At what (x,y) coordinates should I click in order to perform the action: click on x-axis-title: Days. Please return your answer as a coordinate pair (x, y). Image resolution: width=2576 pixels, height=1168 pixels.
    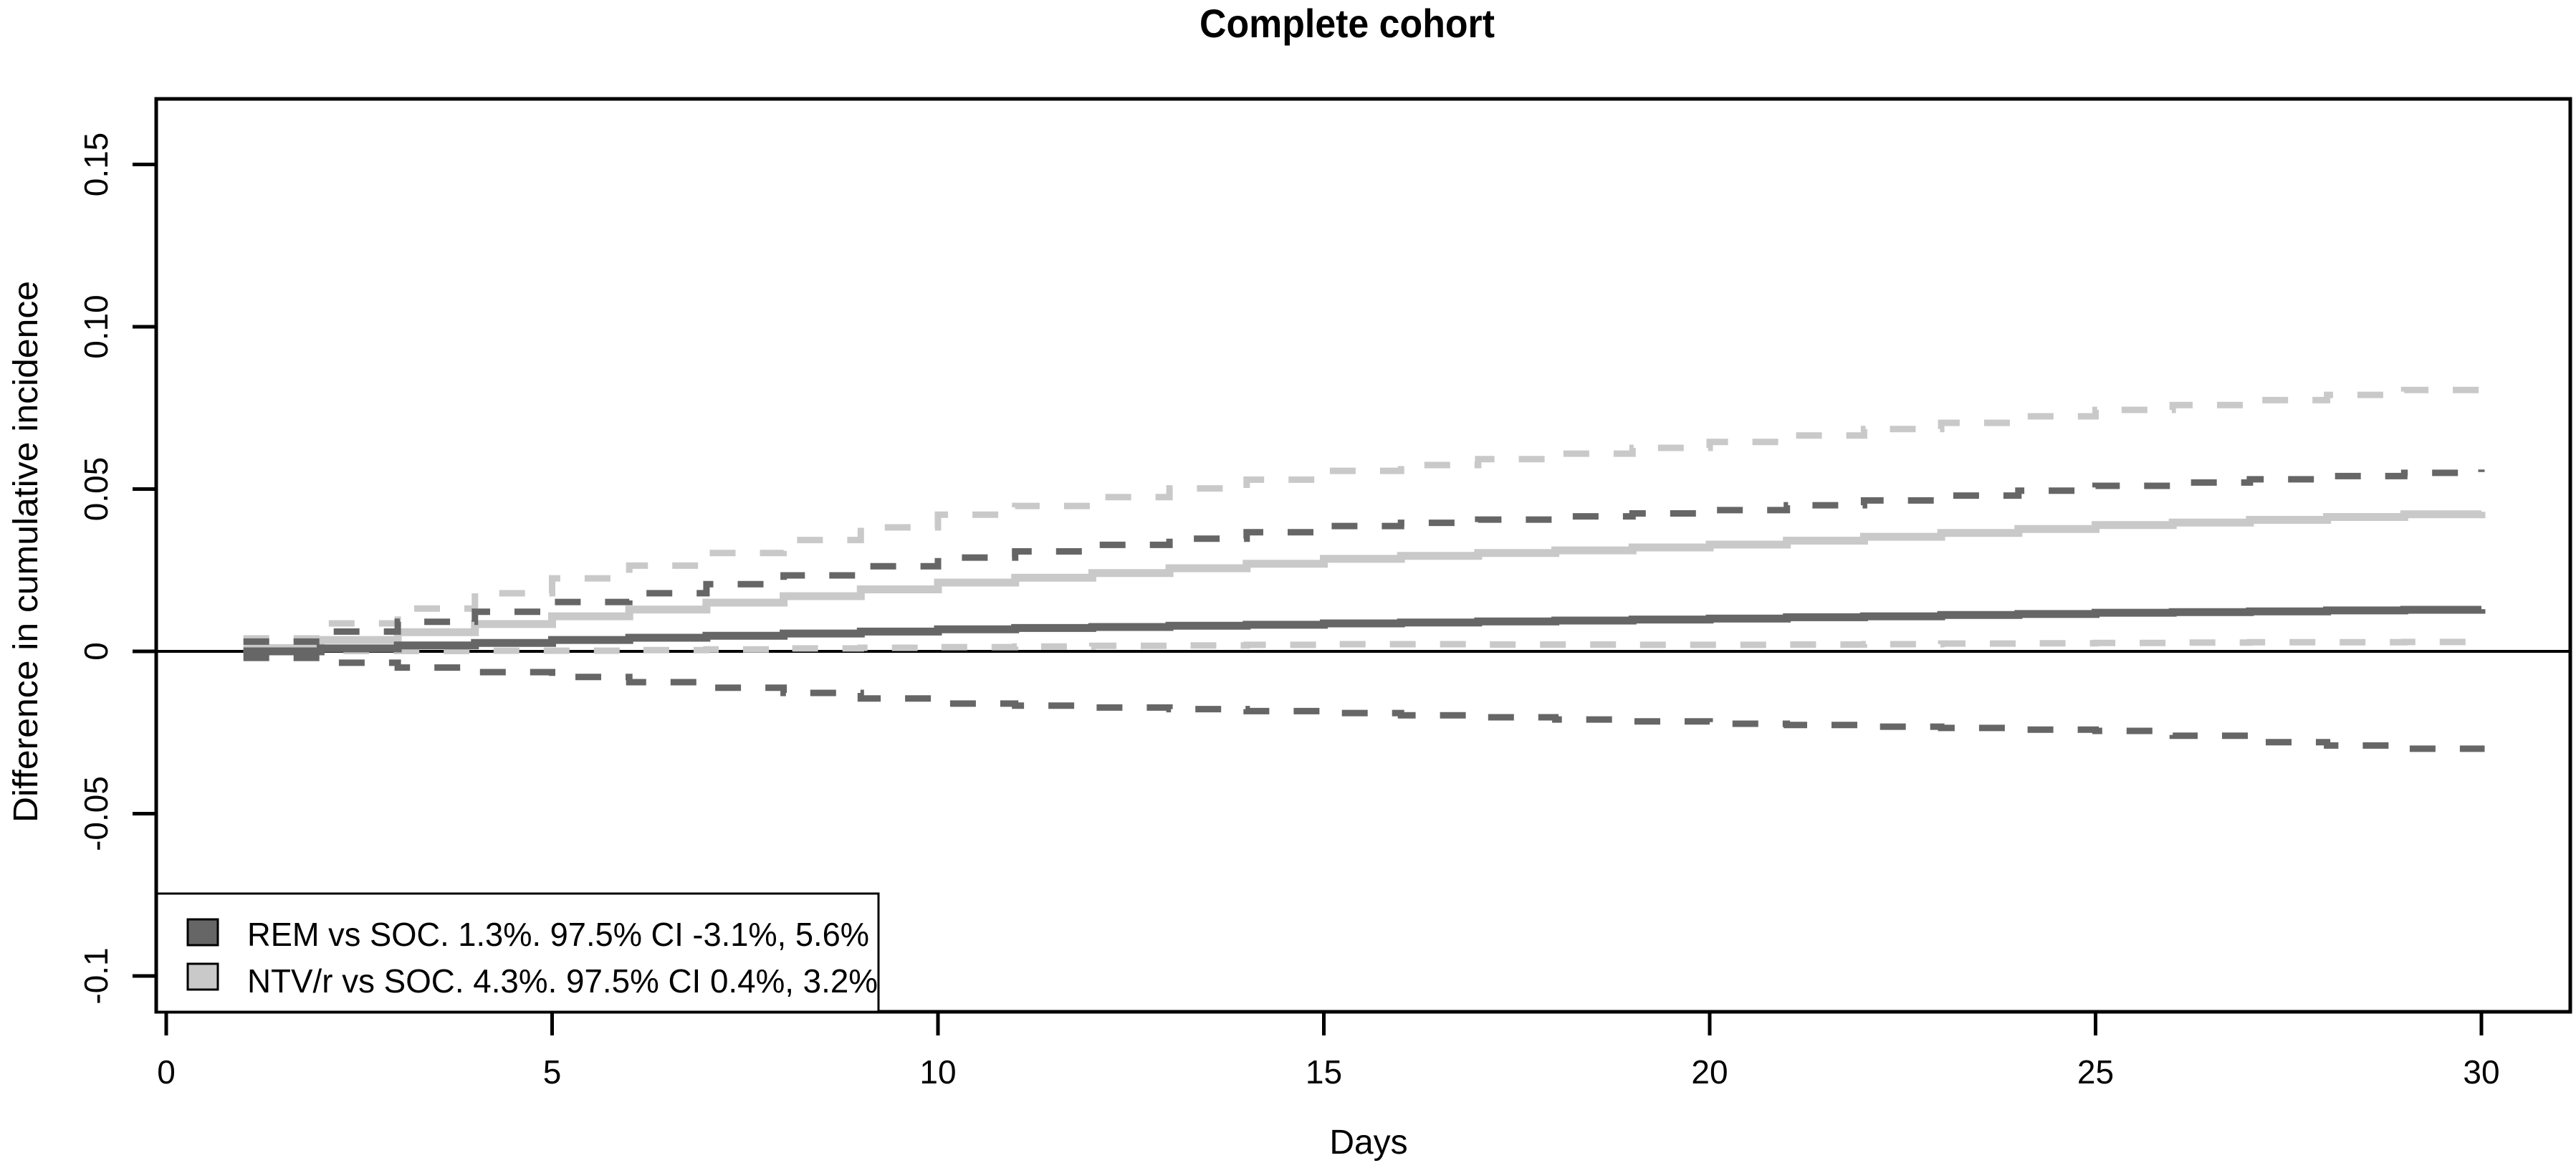
    Looking at the image, I should click on (1368, 1143).